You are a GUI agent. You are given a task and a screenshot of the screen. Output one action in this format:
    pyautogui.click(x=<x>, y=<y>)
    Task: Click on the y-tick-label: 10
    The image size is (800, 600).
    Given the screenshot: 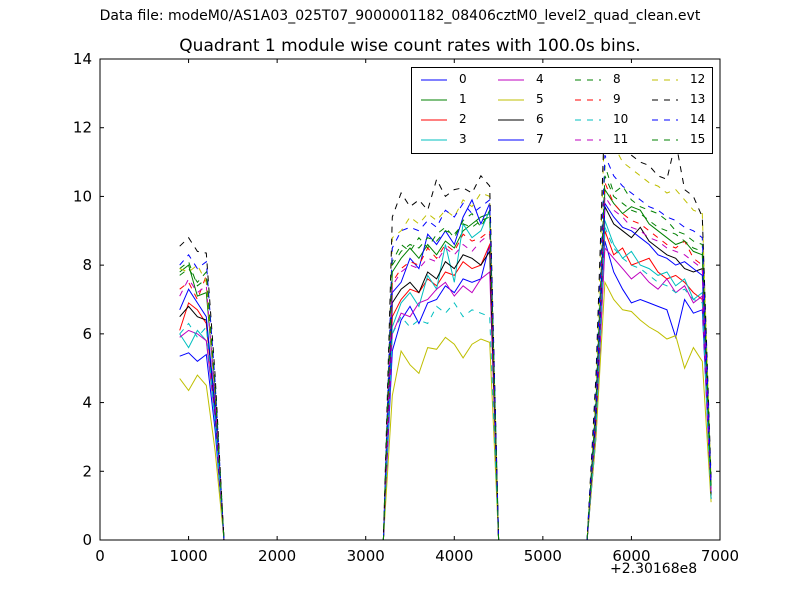 What is the action you would take?
    pyautogui.click(x=82, y=196)
    